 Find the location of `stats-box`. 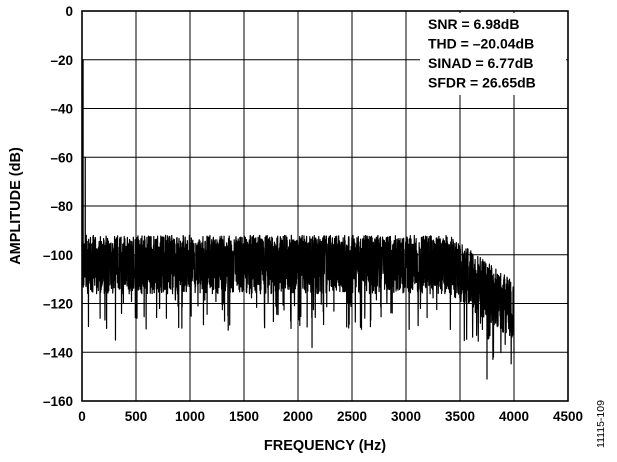

stats-box is located at coordinates (493, 54).